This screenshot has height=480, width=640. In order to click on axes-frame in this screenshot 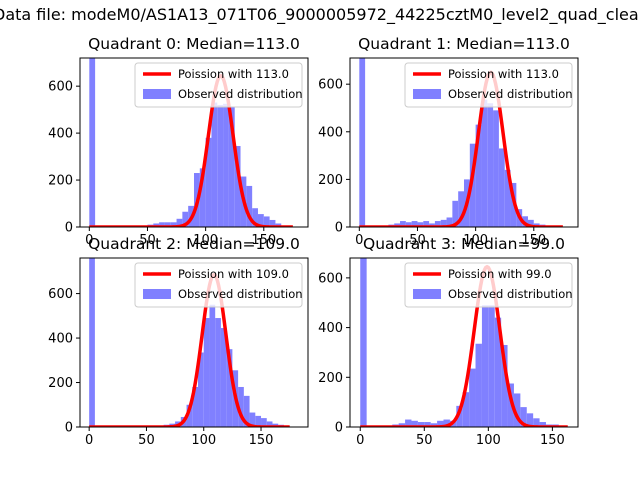, I will do `click(194, 142)`.